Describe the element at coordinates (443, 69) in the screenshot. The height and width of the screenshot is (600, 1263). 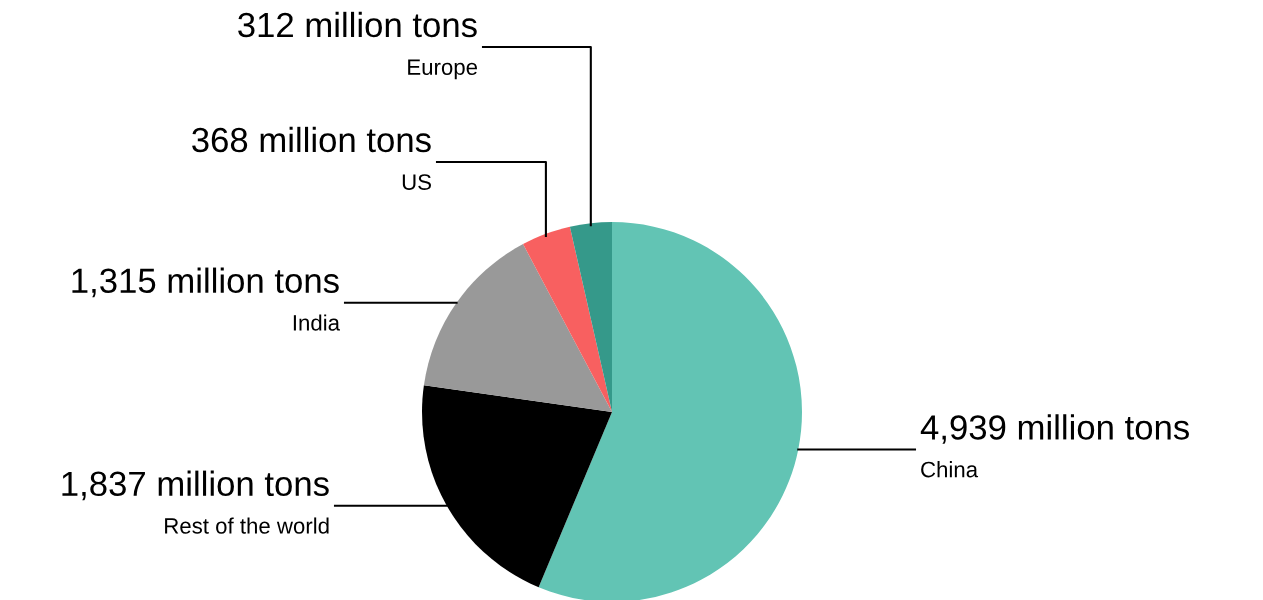
I see `slice-label: Europe` at that location.